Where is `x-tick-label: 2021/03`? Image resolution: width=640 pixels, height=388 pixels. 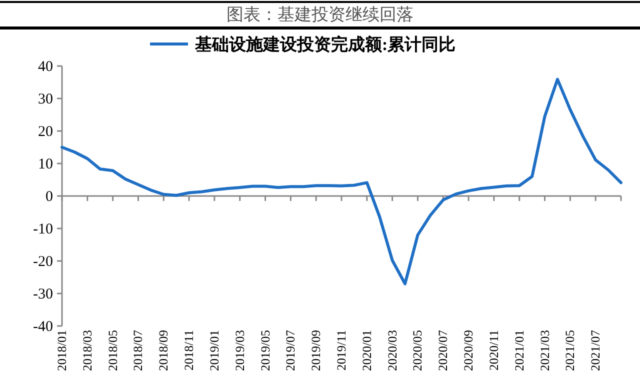 x-tick-label: 2021/03 is located at coordinates (545, 350).